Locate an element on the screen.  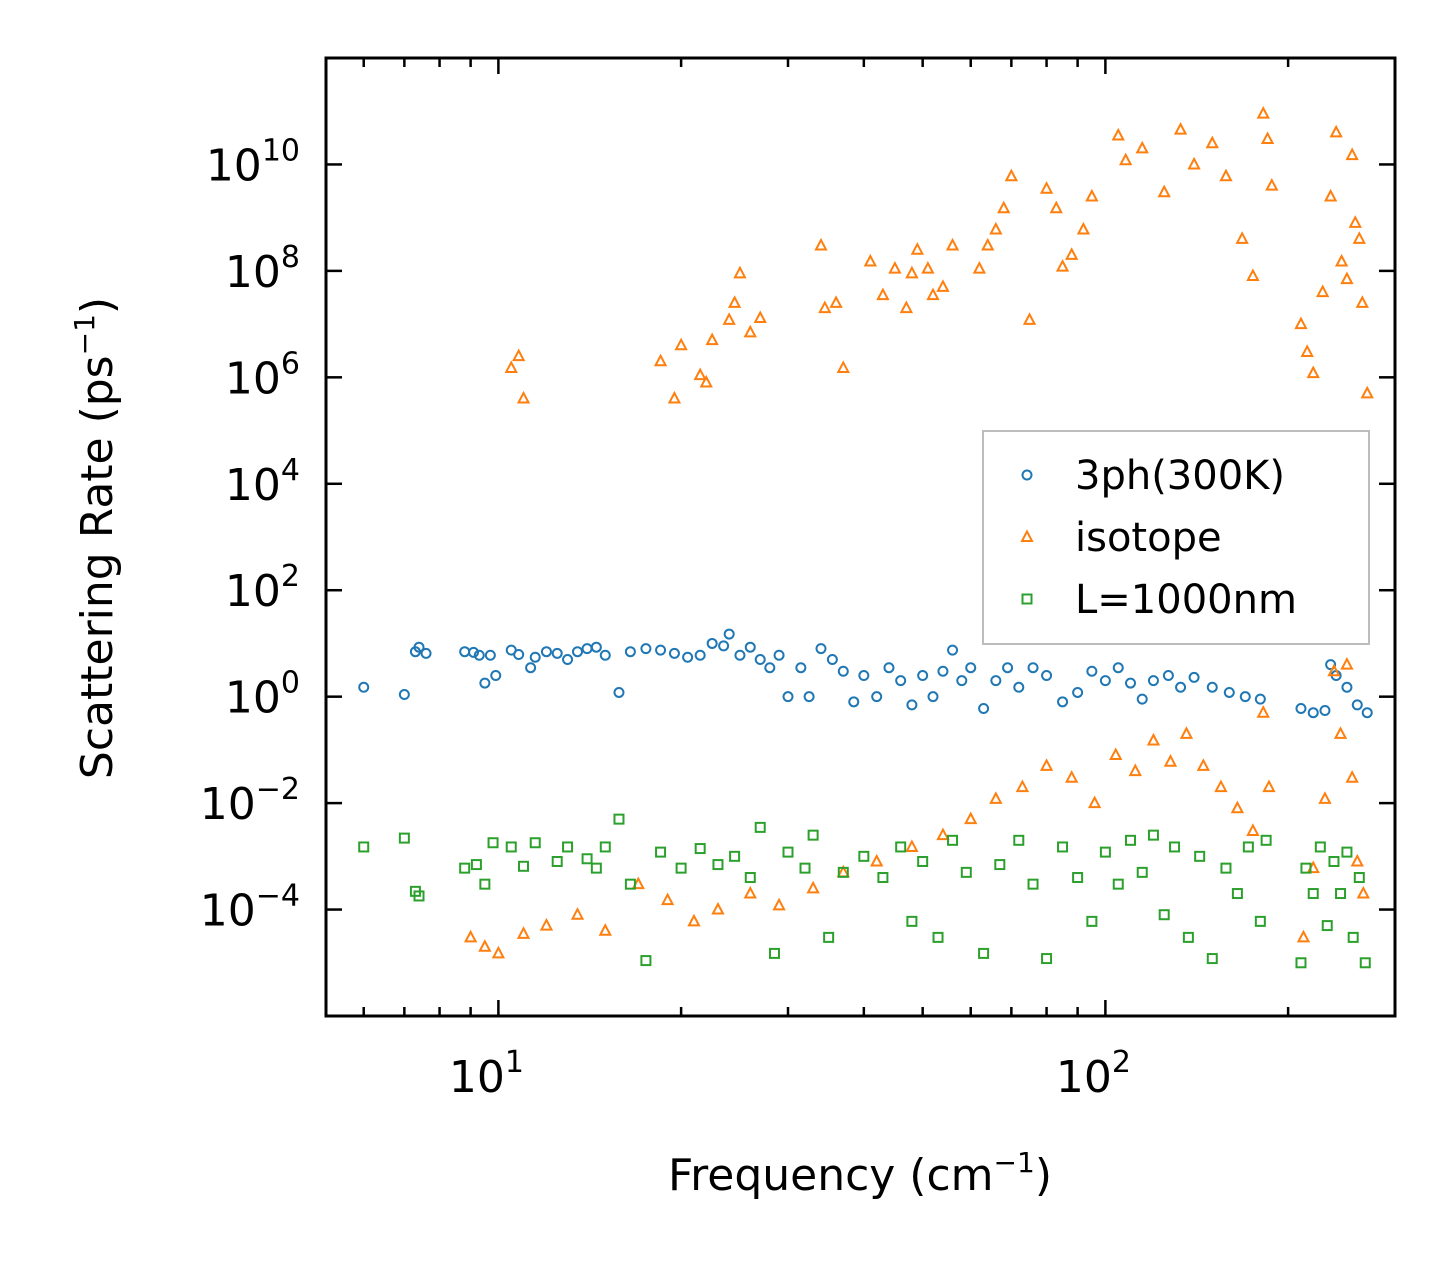
legend-item: L=1000nm is located at coordinates (1159, 600).